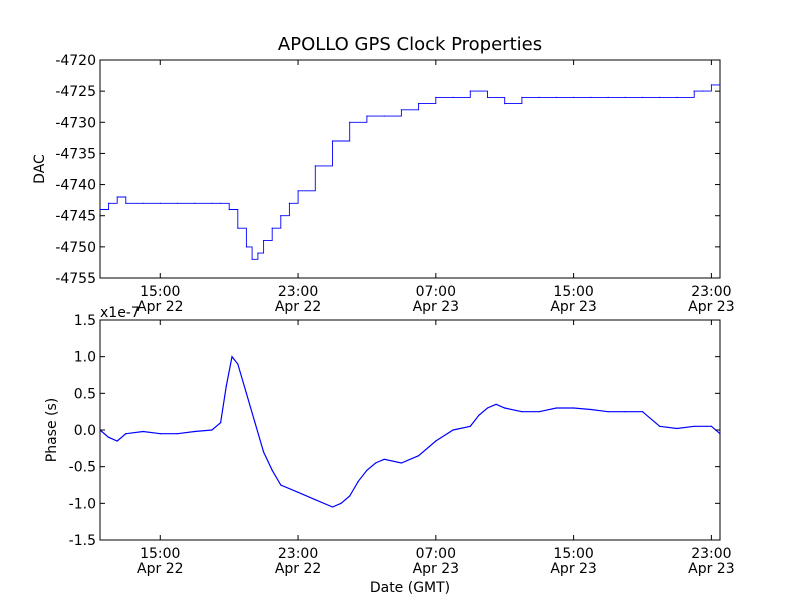 The width and height of the screenshot is (800, 600). Describe the element at coordinates (75, 61) in the screenshot. I see `dac-y-tick-label: -4720` at that location.